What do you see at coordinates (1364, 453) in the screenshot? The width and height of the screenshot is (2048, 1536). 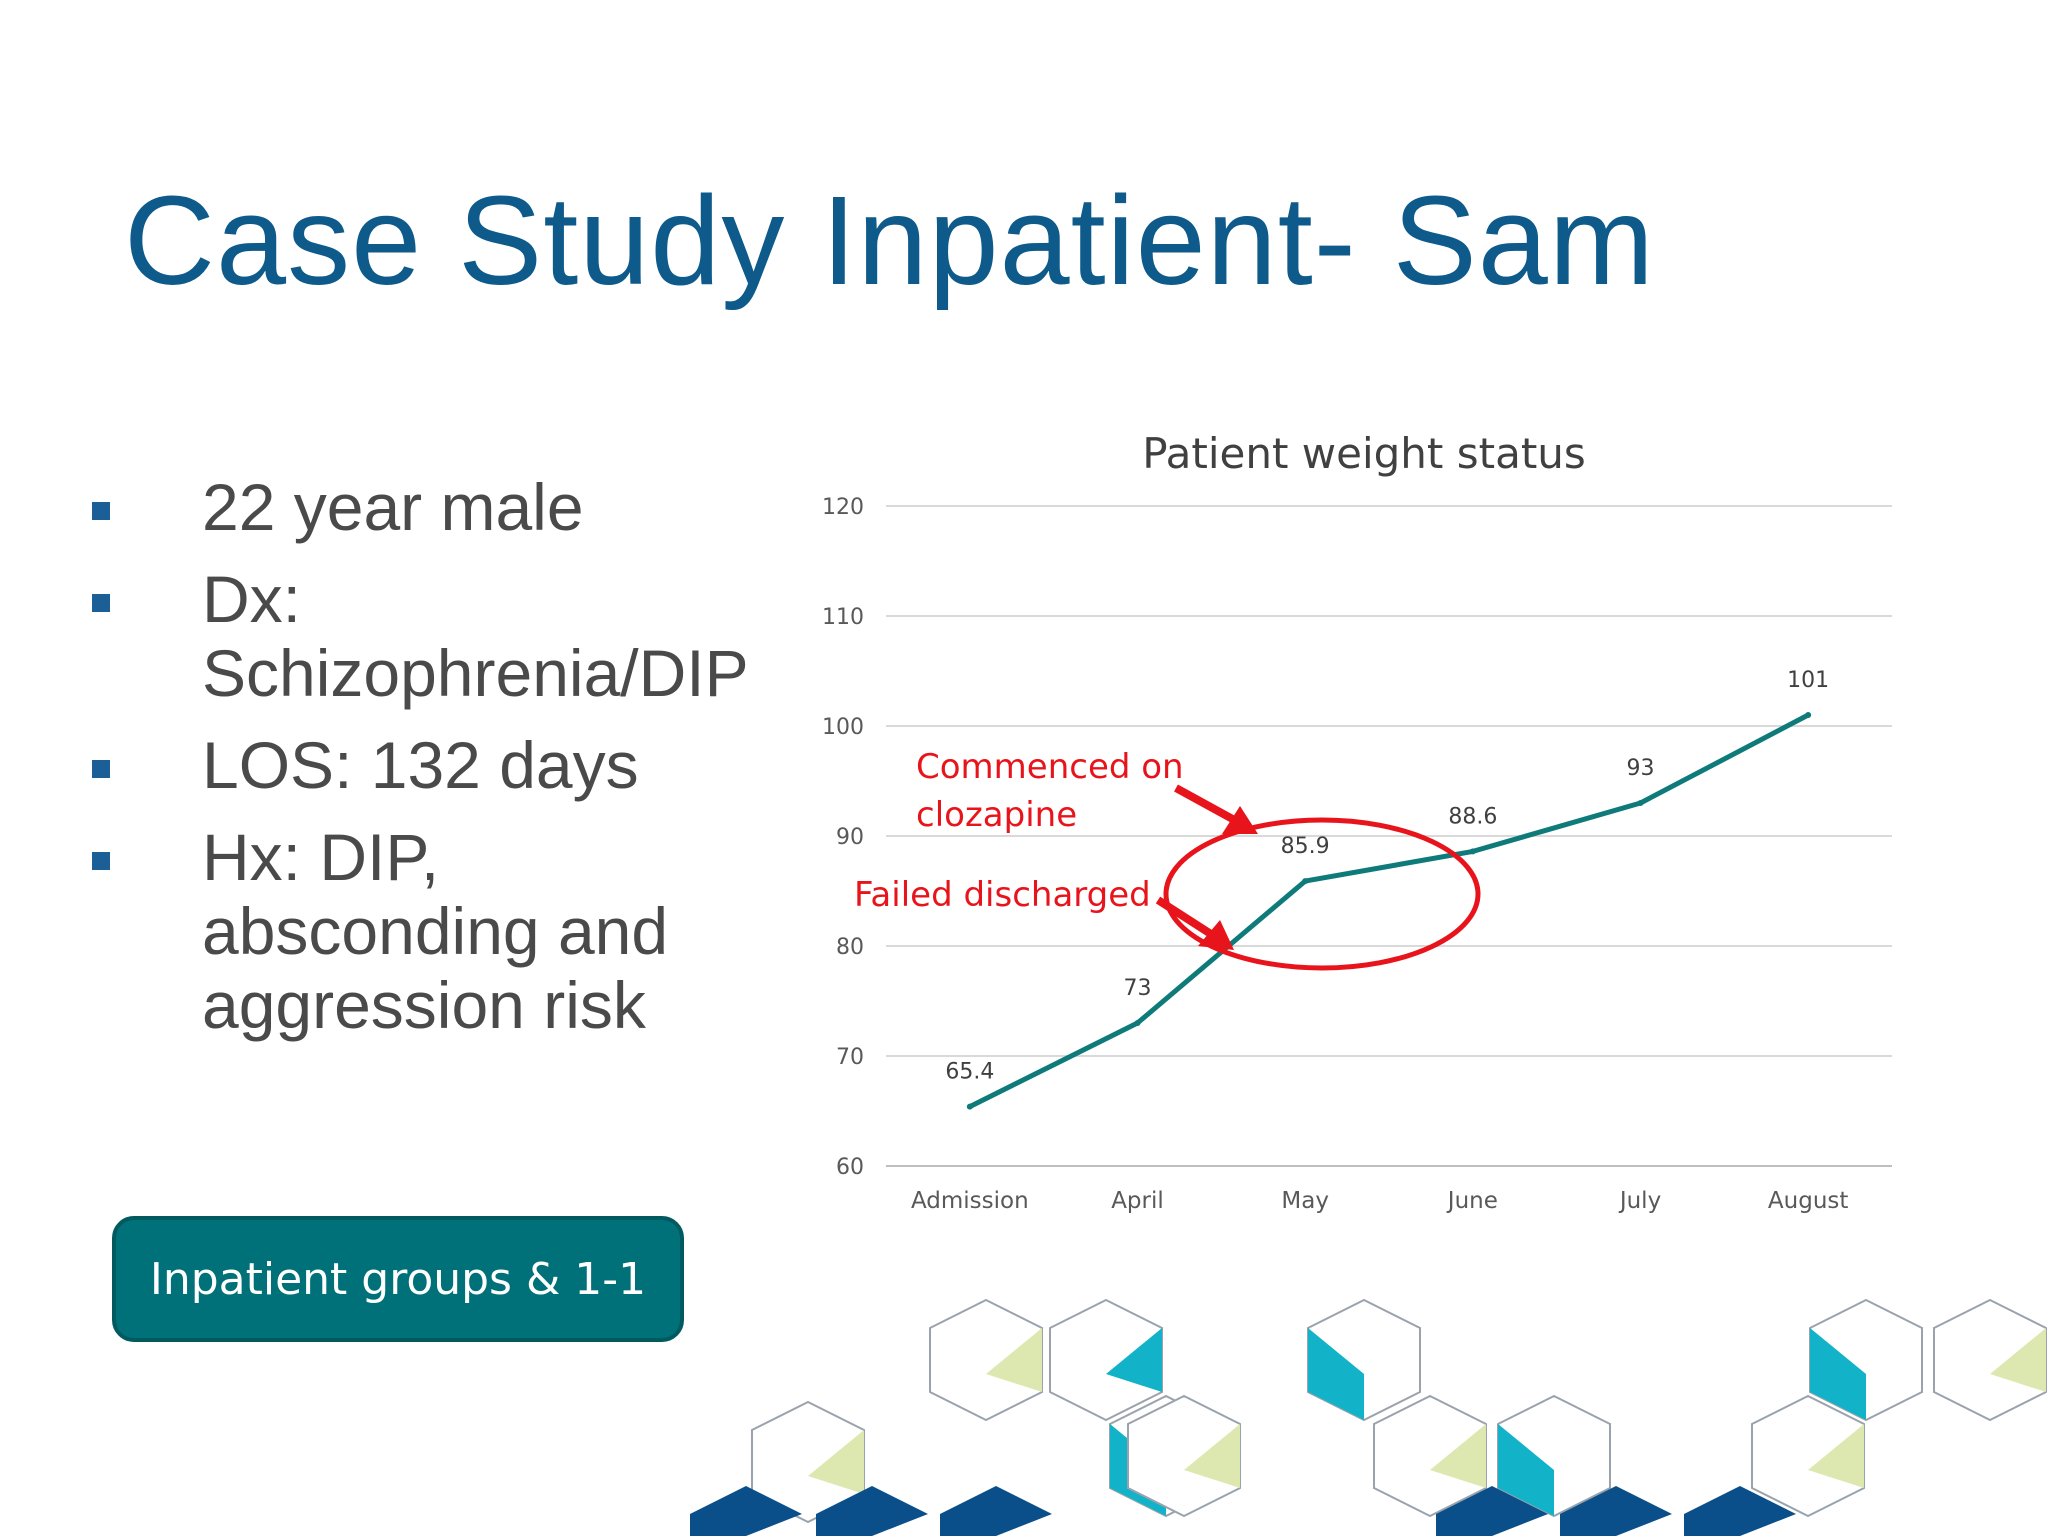 I see `chart-title: Patient weight status` at bounding box center [1364, 453].